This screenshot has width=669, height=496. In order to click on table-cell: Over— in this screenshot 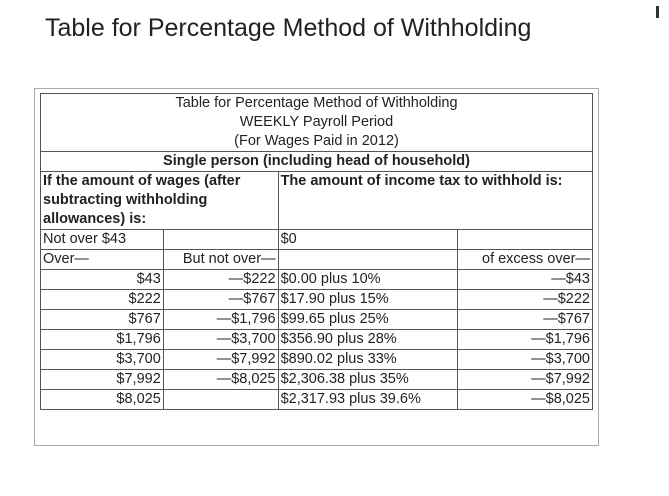, I will do `click(102, 259)`.